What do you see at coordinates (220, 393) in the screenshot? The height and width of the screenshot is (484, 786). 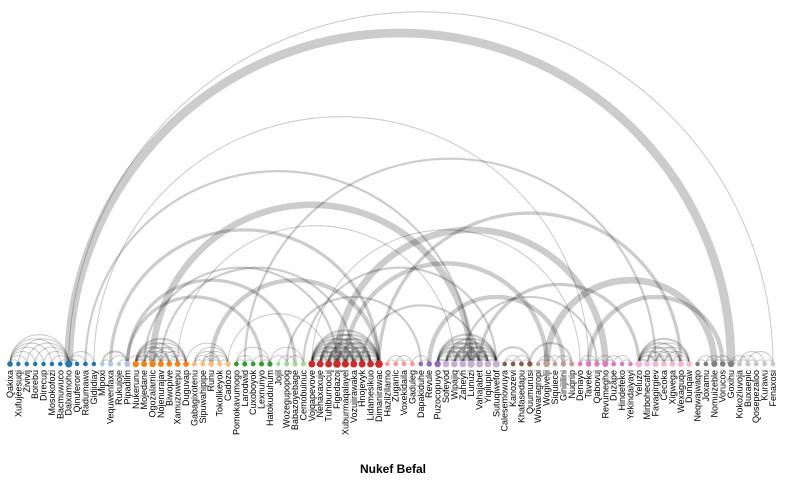 I see `node-label: Tokolikeyok` at bounding box center [220, 393].